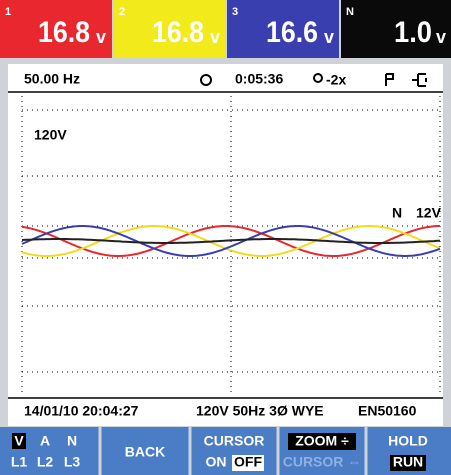 This screenshot has height=475, width=451. I want to click on waveform, so click(231, 241).